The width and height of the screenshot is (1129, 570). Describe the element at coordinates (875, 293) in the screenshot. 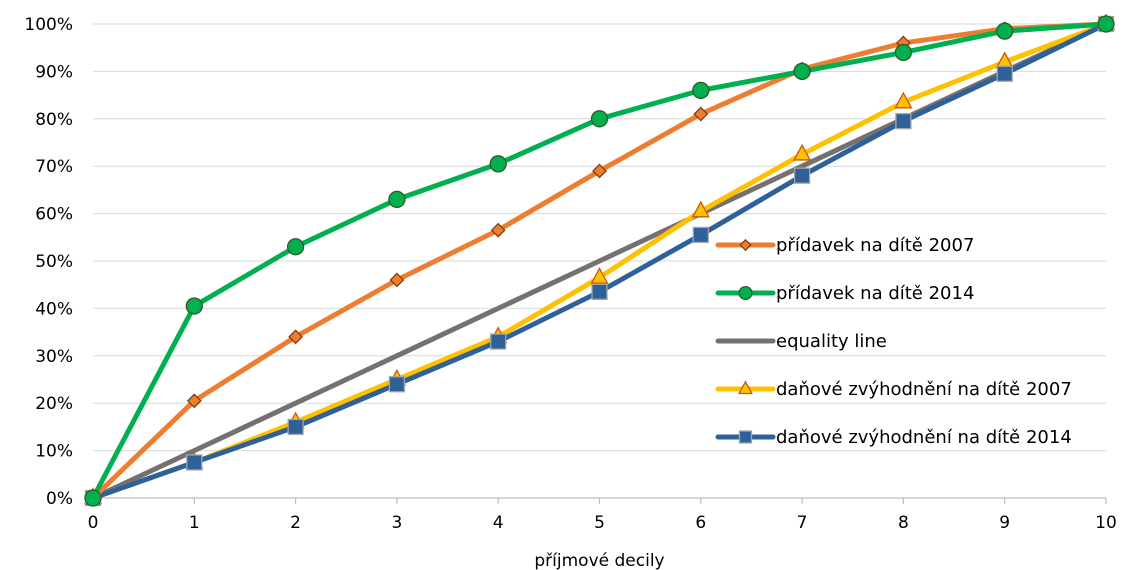

I see `legend-label: přídavek na dítě 2014` at that location.